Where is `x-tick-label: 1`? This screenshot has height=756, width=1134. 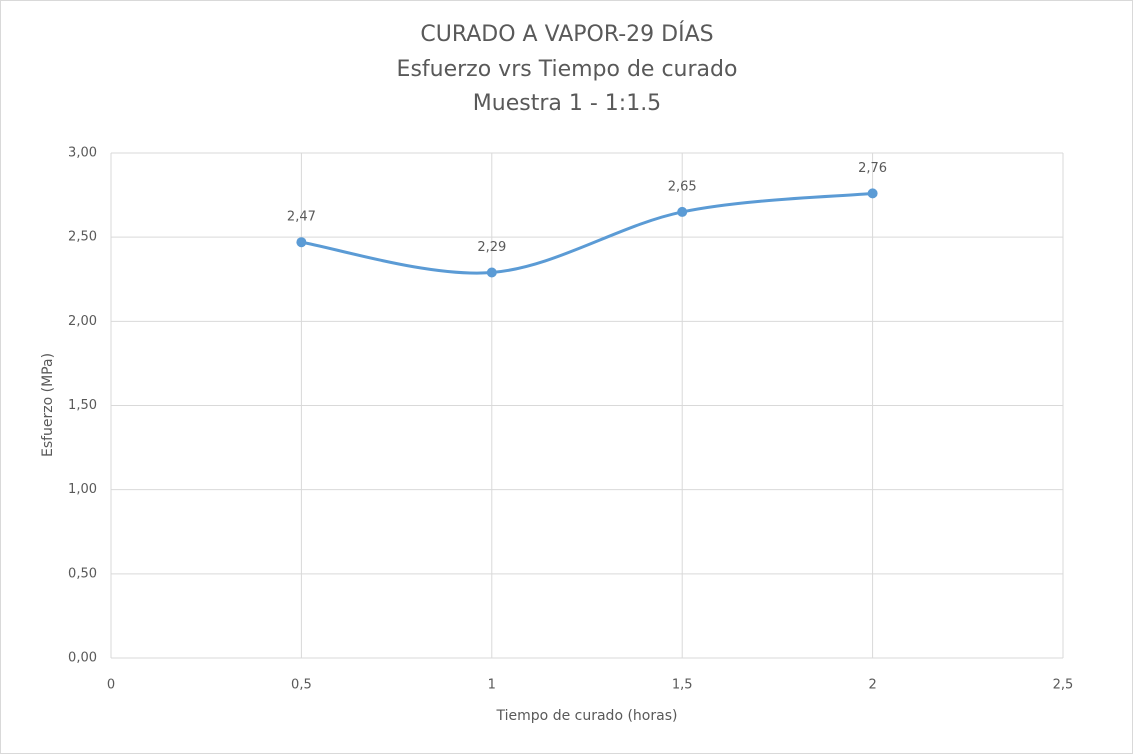
x-tick-label: 1 is located at coordinates (492, 685).